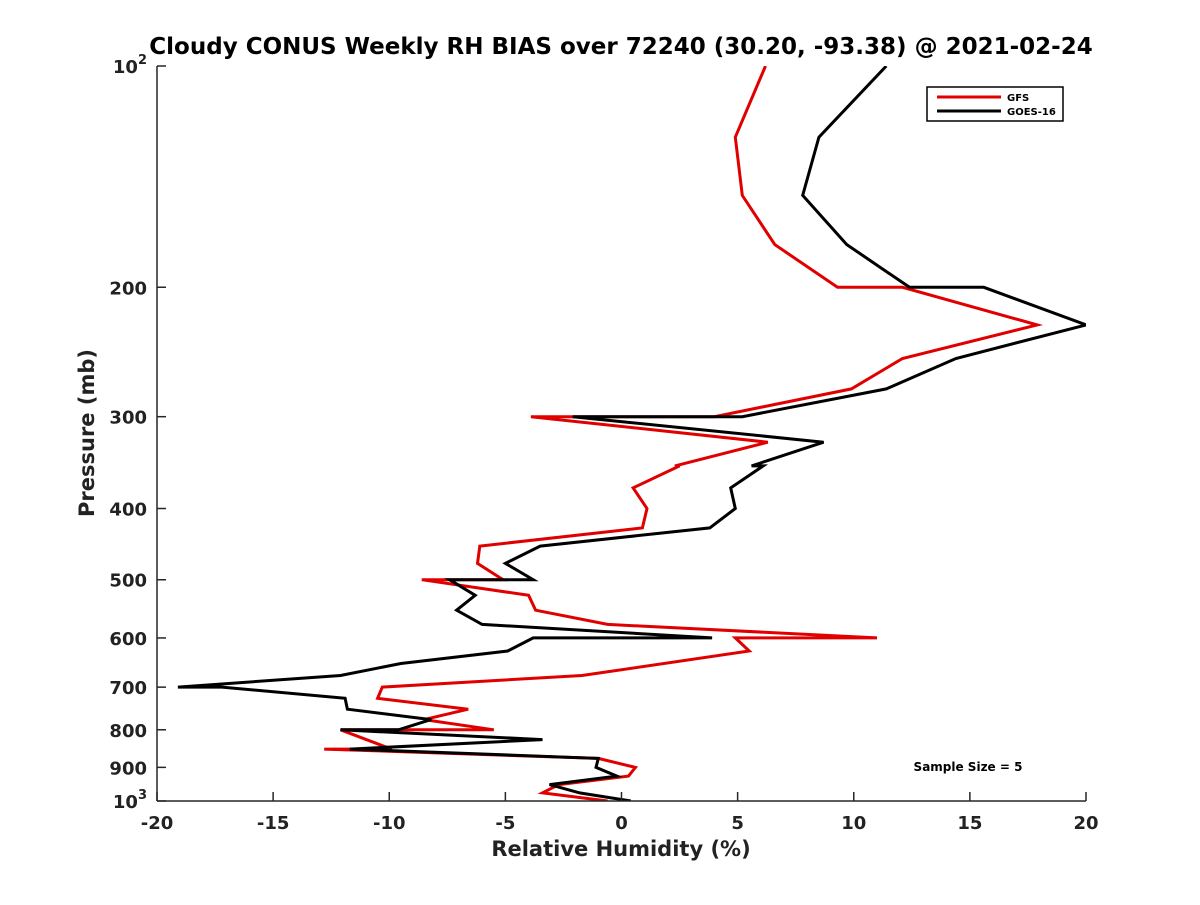  What do you see at coordinates (853, 823) in the screenshot?
I see `x-tick-label: 10` at bounding box center [853, 823].